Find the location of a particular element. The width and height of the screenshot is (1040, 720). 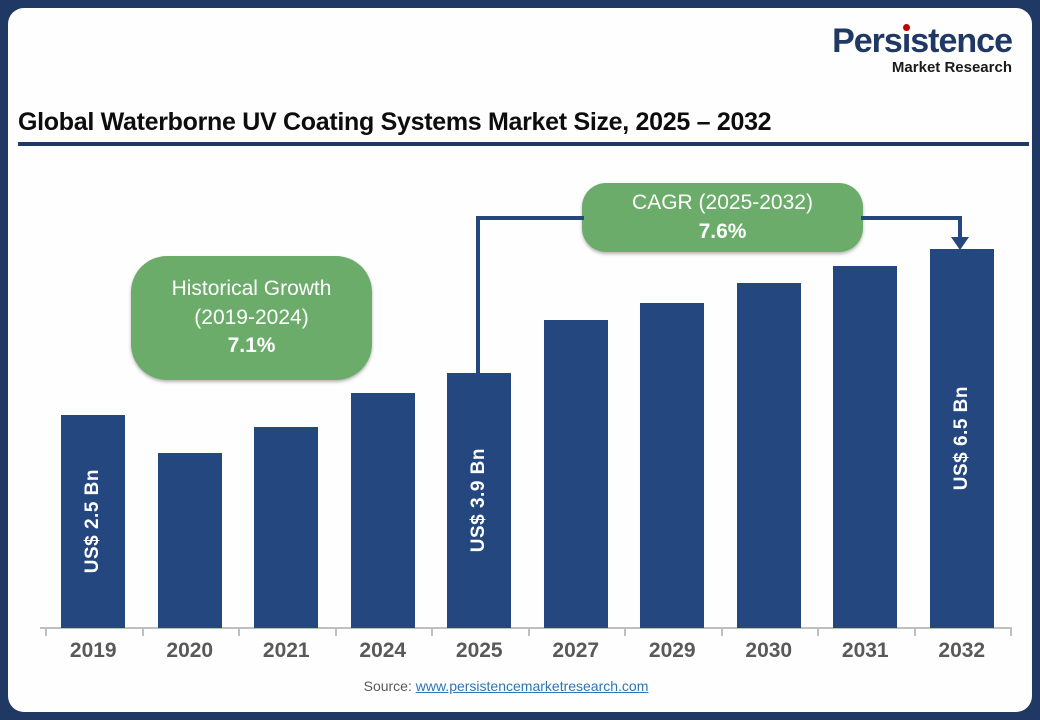

x-axis-label-2030: 2030 is located at coordinates (769, 650).